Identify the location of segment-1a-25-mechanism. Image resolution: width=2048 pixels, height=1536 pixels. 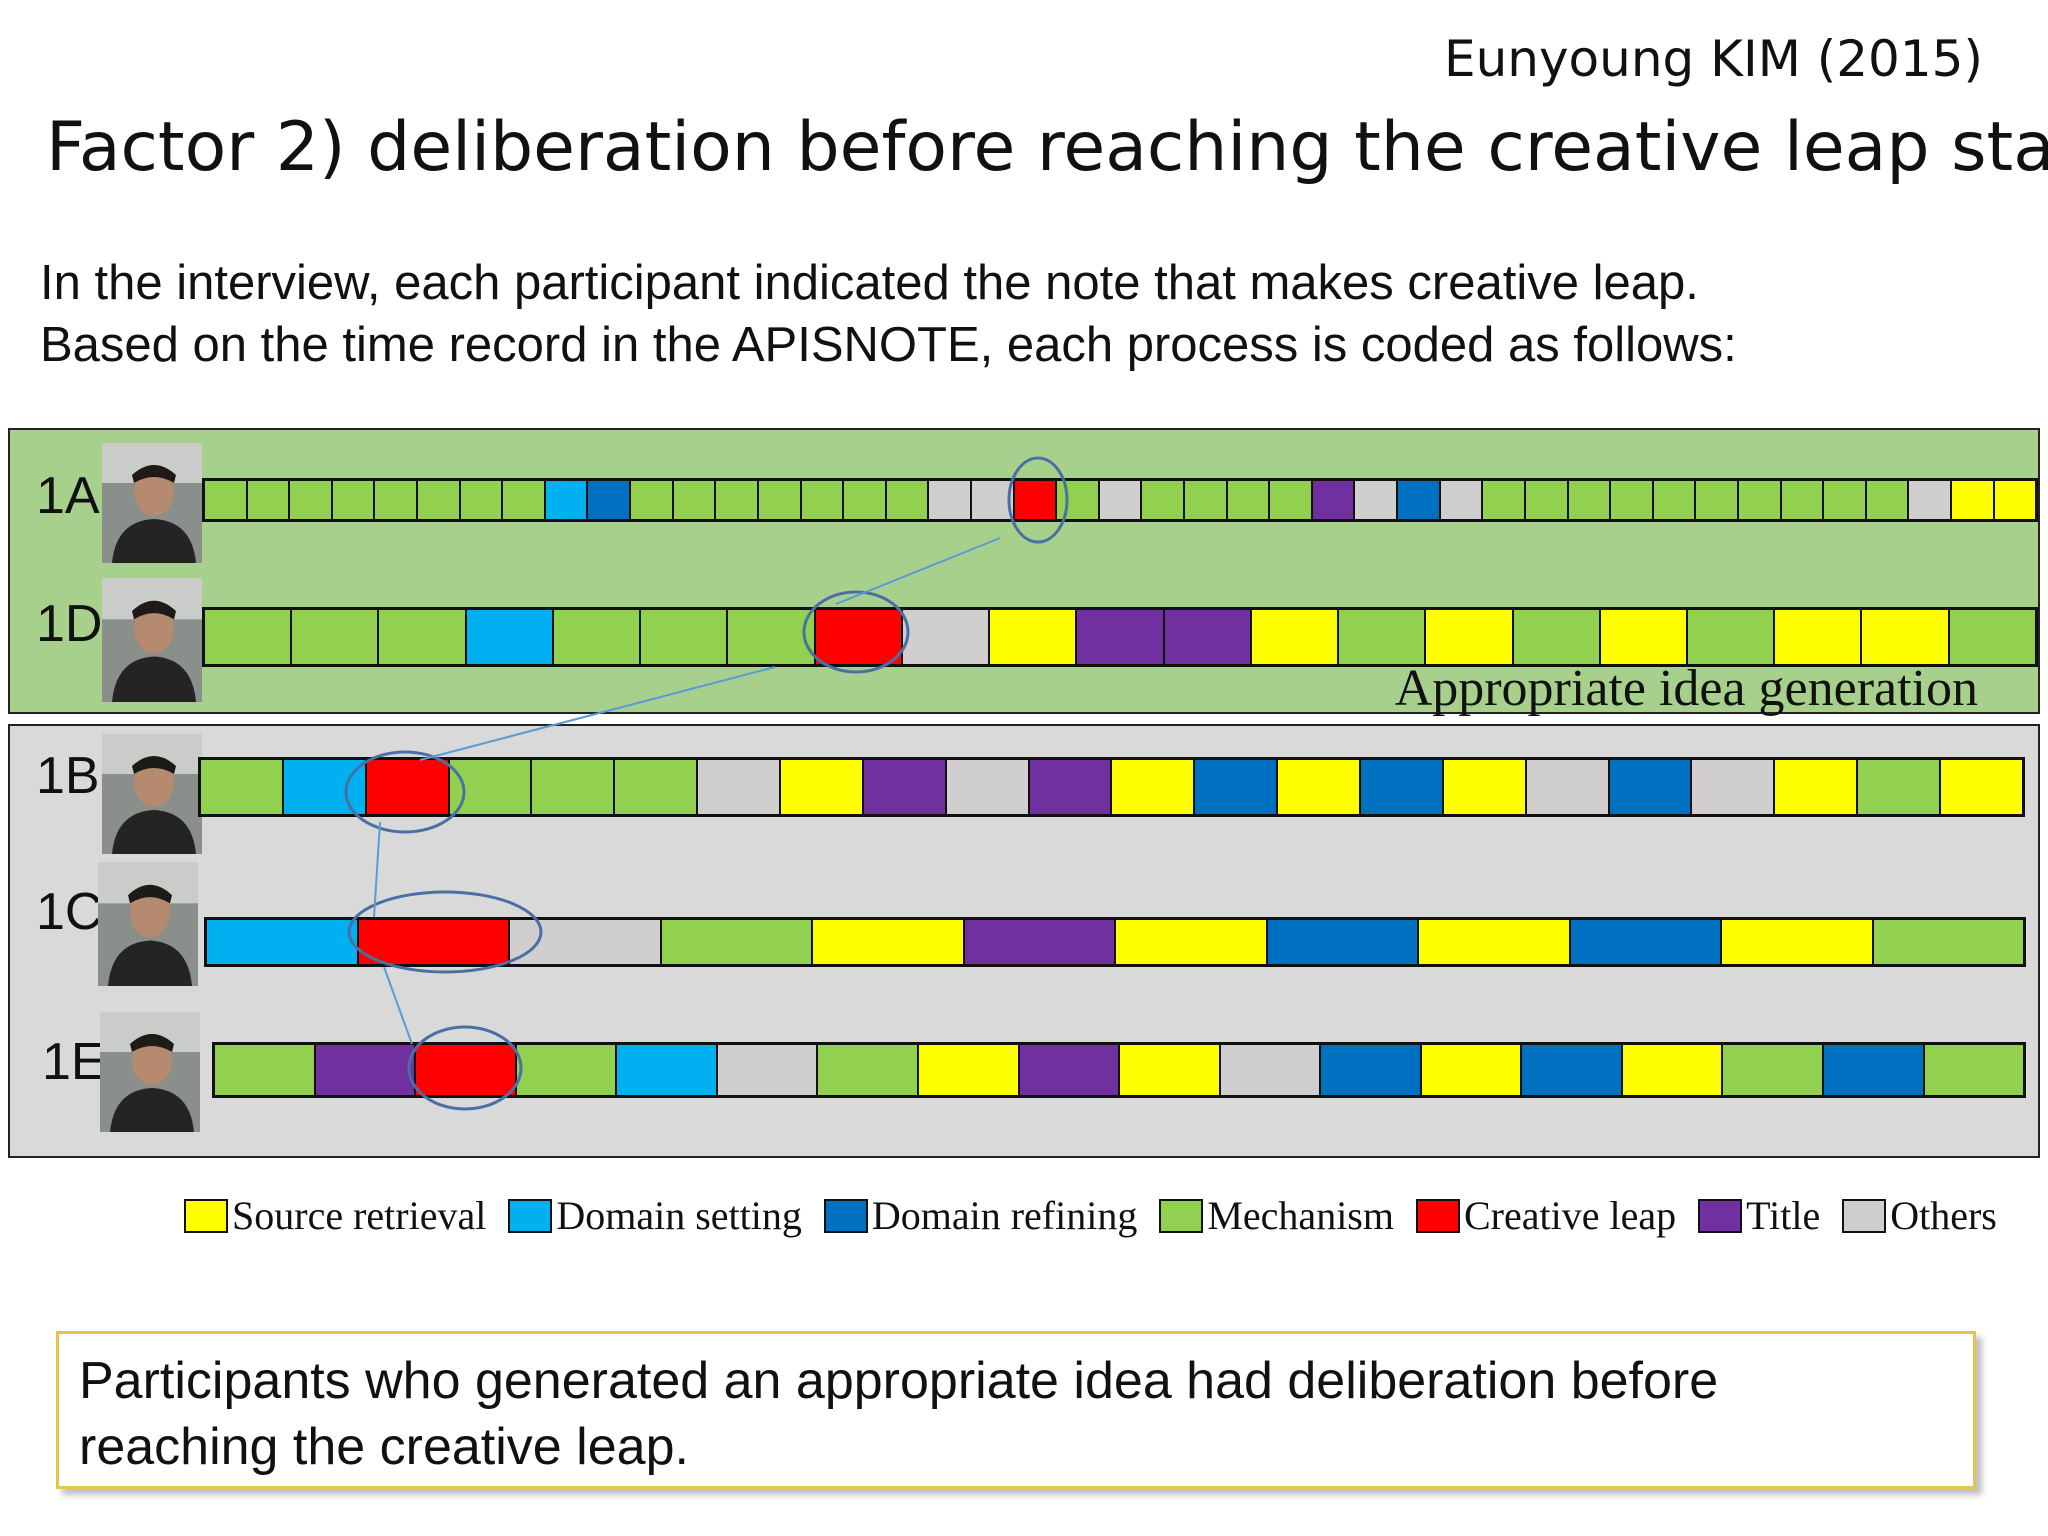
(1291, 500).